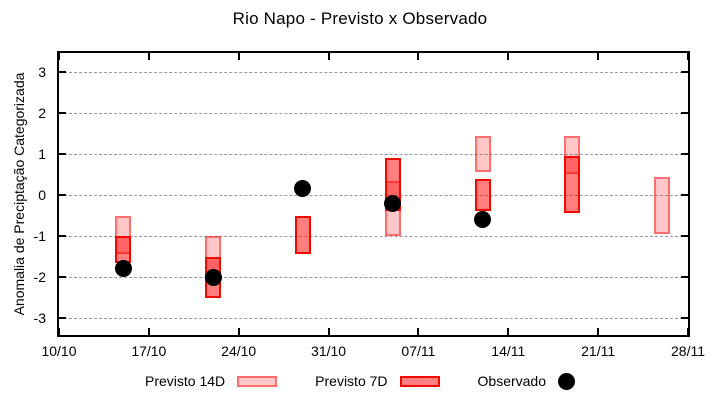 The width and height of the screenshot is (720, 400). What do you see at coordinates (598, 351) in the screenshot?
I see `x-tick-label: 21/11` at bounding box center [598, 351].